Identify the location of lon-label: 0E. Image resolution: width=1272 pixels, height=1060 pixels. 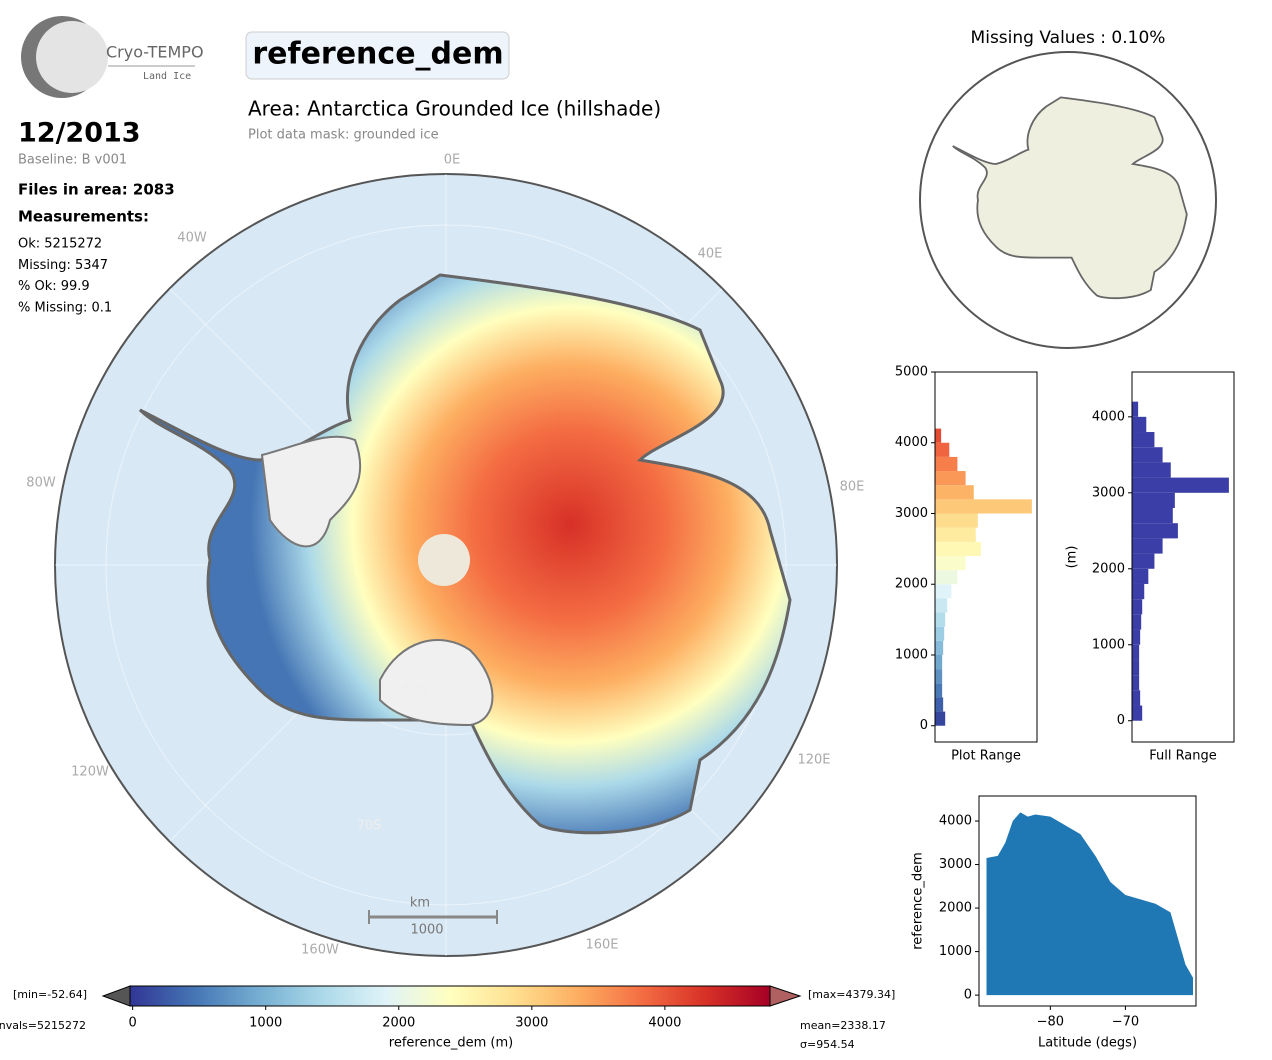
(452, 160).